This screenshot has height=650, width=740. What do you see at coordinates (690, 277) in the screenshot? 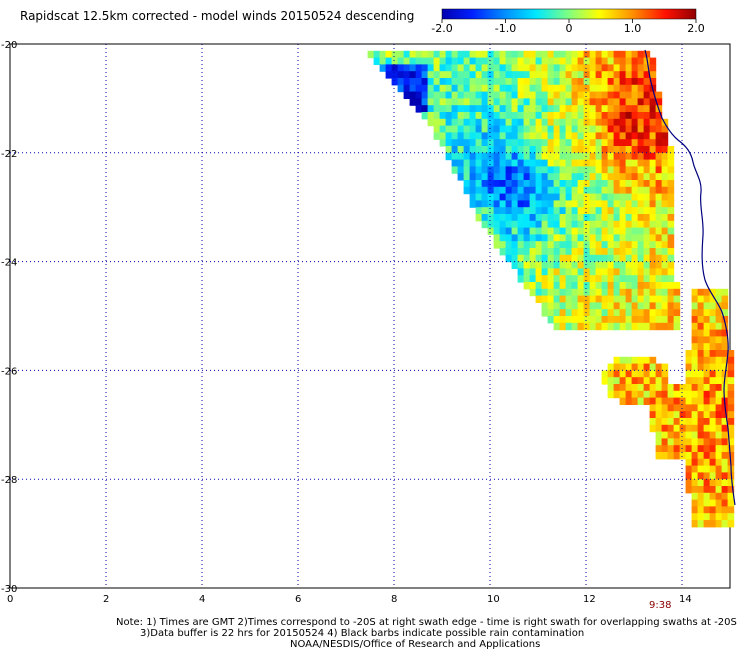
I see `coastline` at bounding box center [690, 277].